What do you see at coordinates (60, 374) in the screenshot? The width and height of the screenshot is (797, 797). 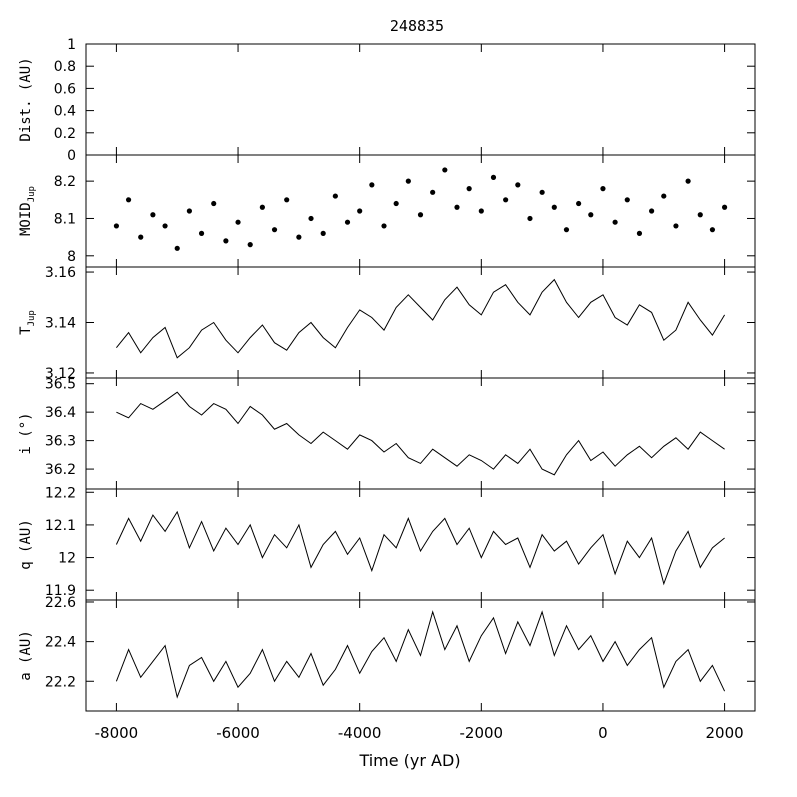 I see `y-tick-label: 3.12` at bounding box center [60, 374].